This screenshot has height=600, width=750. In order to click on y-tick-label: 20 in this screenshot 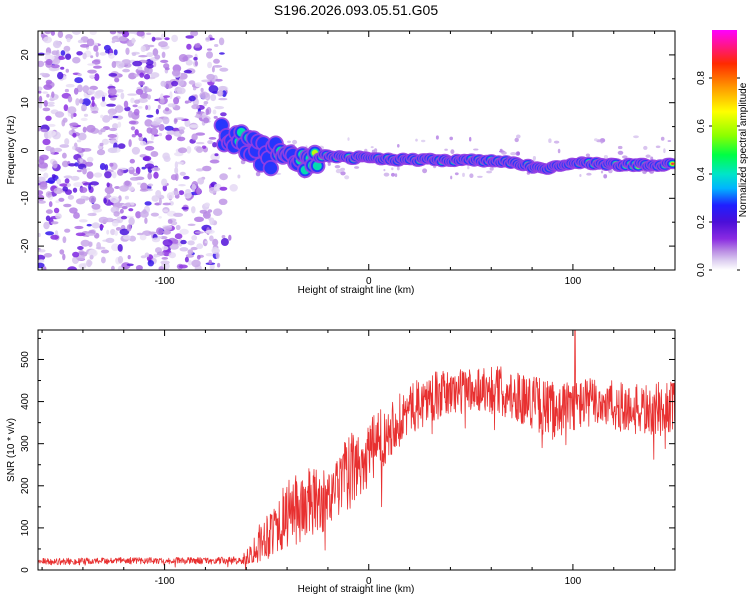, I will do `click(25, 55)`.